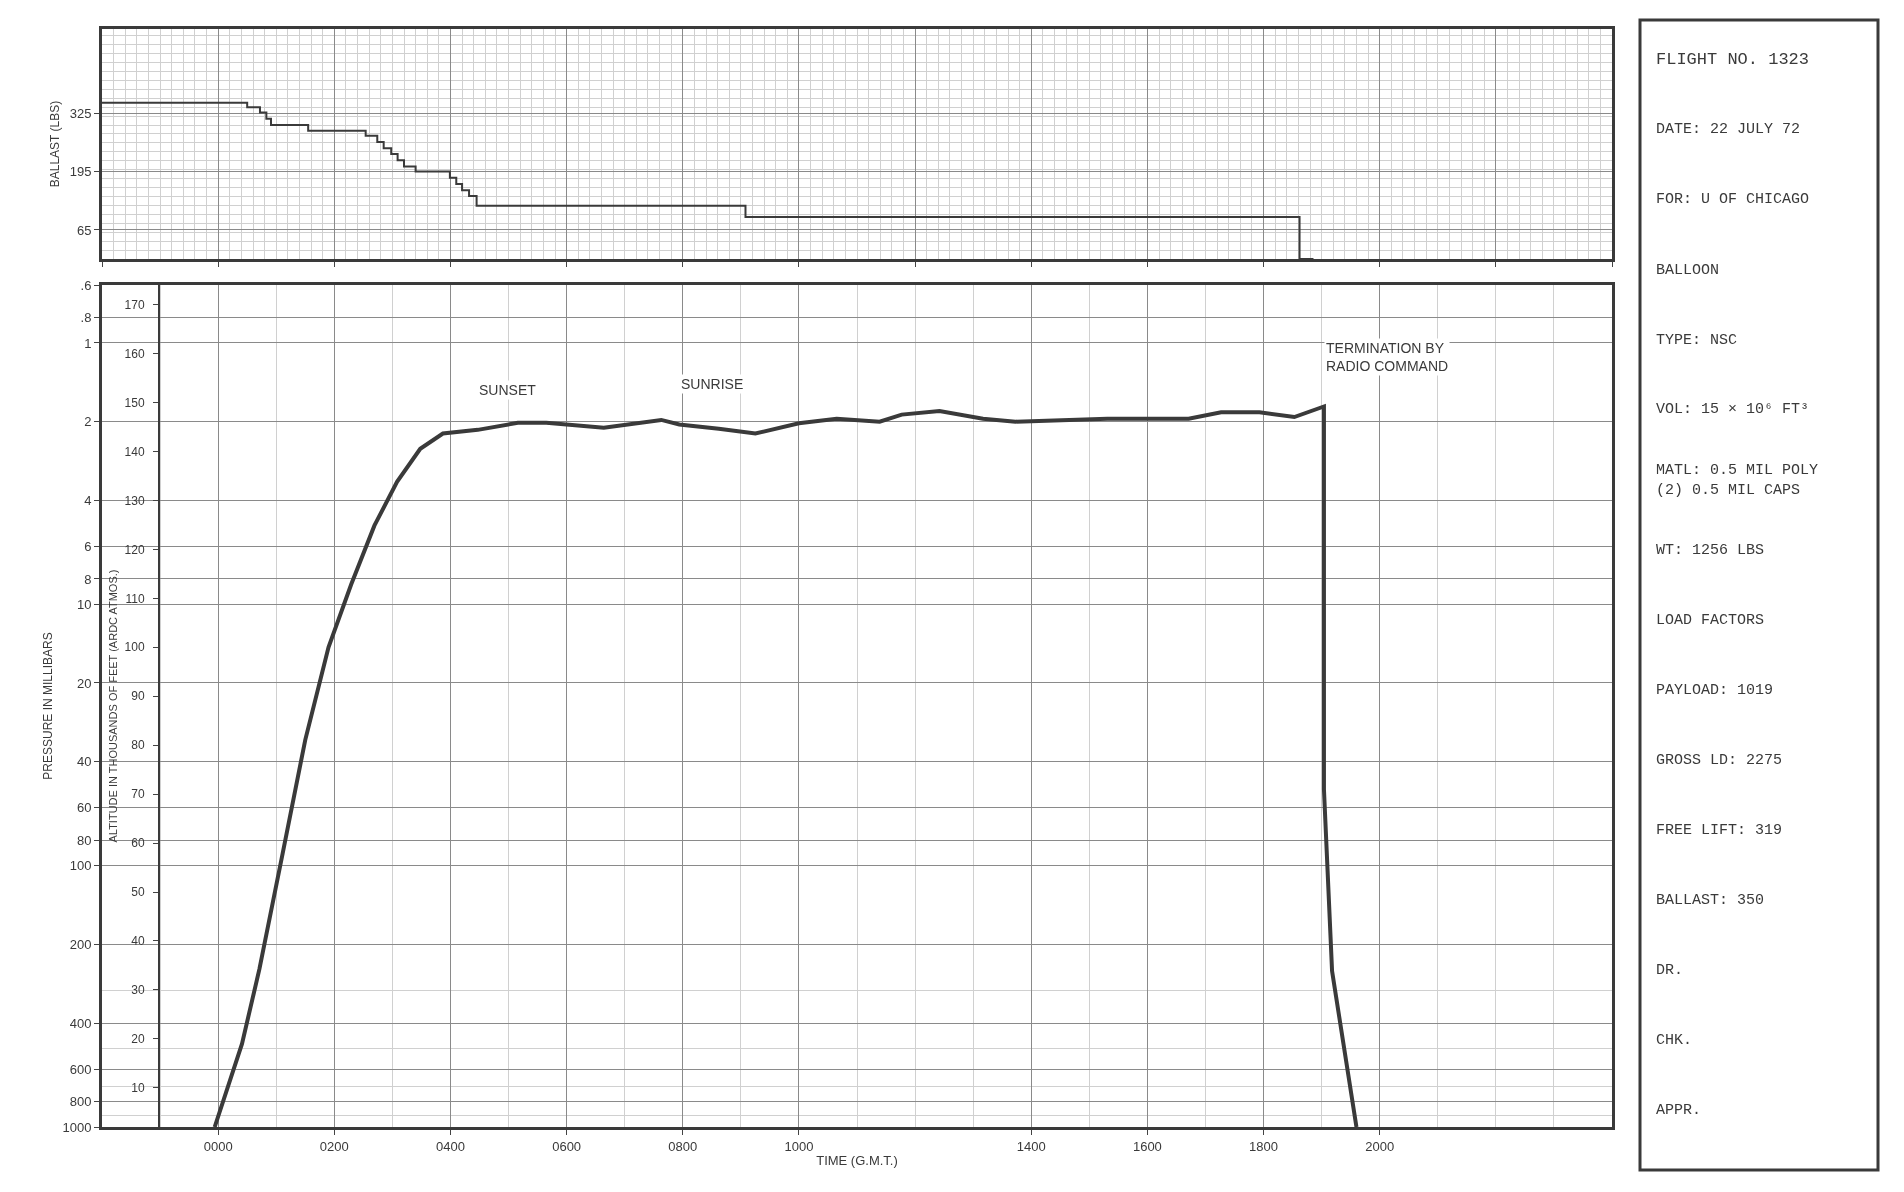 The height and width of the screenshot is (1192, 1904). I want to click on y-tick-label: 400, so click(80, 1023).